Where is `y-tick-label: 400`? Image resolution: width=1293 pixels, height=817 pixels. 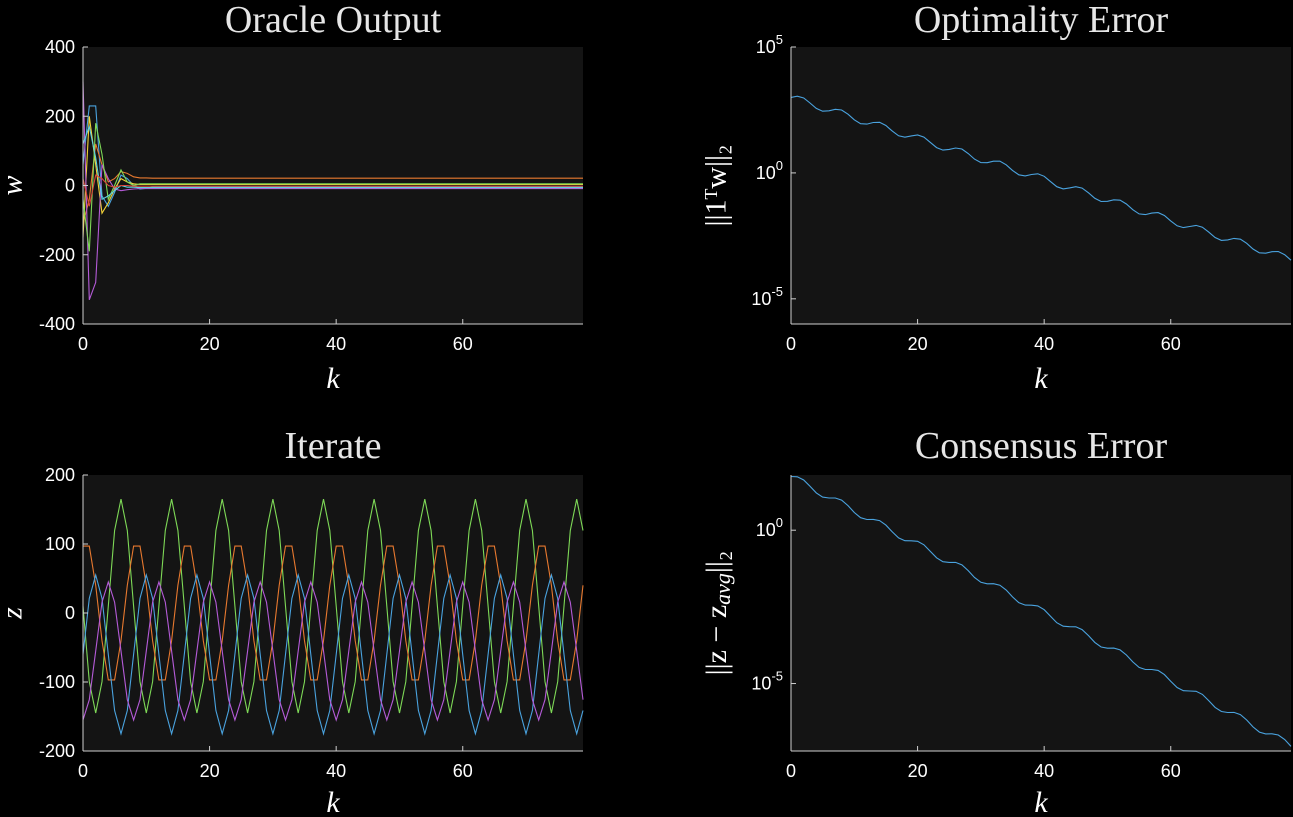 y-tick-label: 400 is located at coordinates (60, 47).